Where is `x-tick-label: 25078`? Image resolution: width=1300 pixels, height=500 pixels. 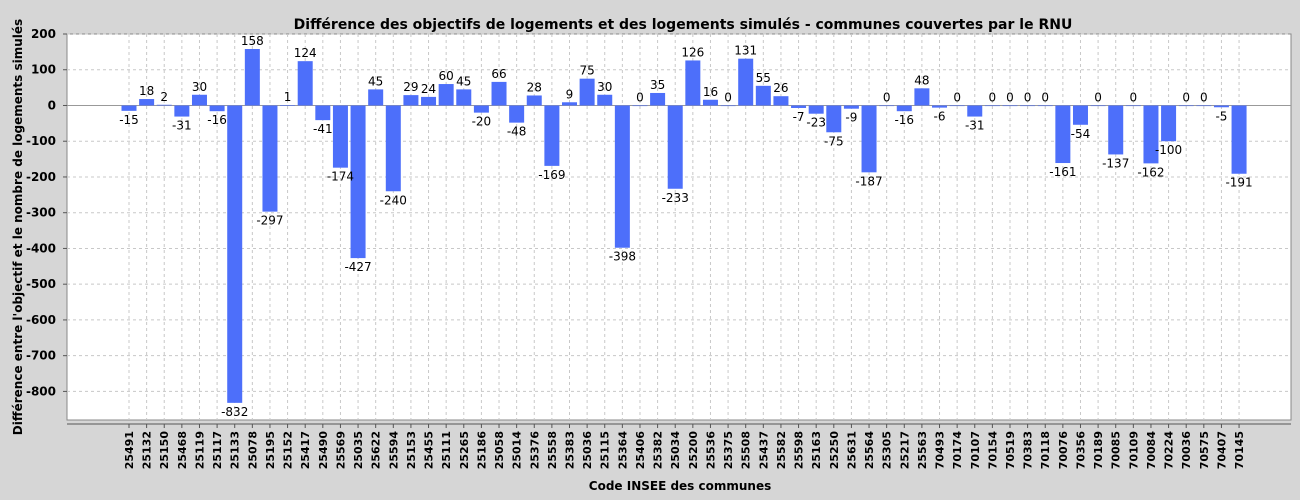
x-tick-label: 25078 is located at coordinates (252, 450).